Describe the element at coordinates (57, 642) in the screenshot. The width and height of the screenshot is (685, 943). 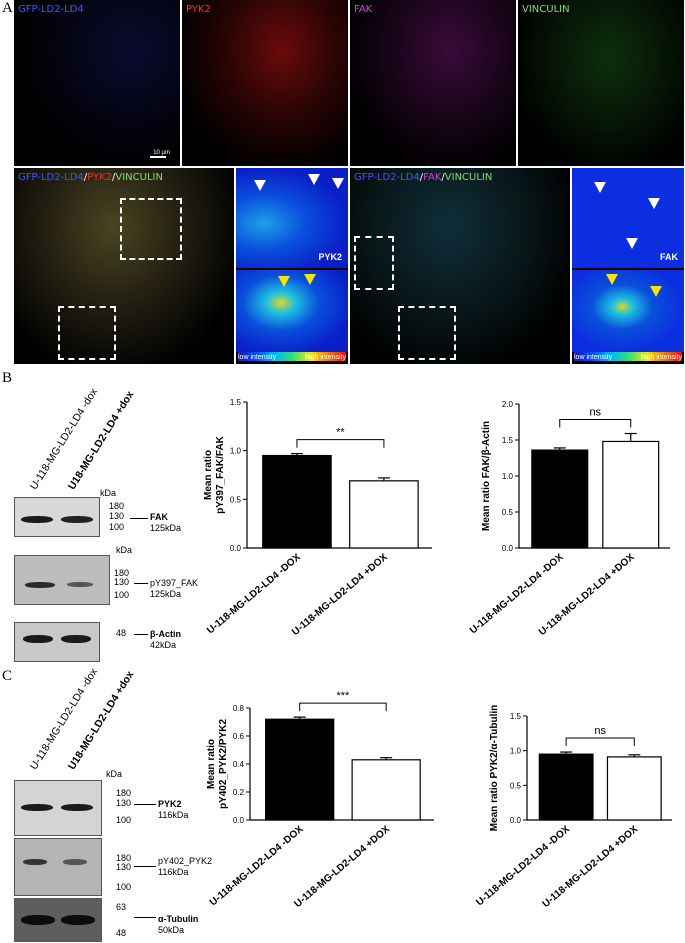
I see `blot-beta-actin` at that location.